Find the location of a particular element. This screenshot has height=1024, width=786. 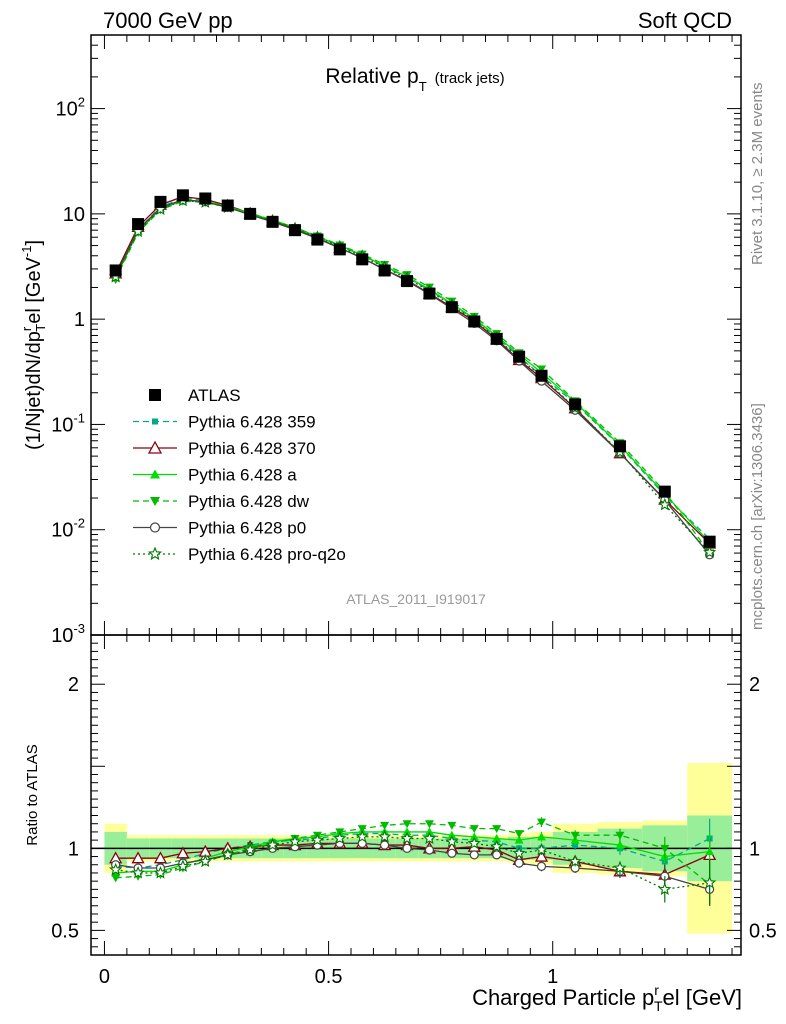

plot-title-main: Relative p is located at coordinates (371, 76).